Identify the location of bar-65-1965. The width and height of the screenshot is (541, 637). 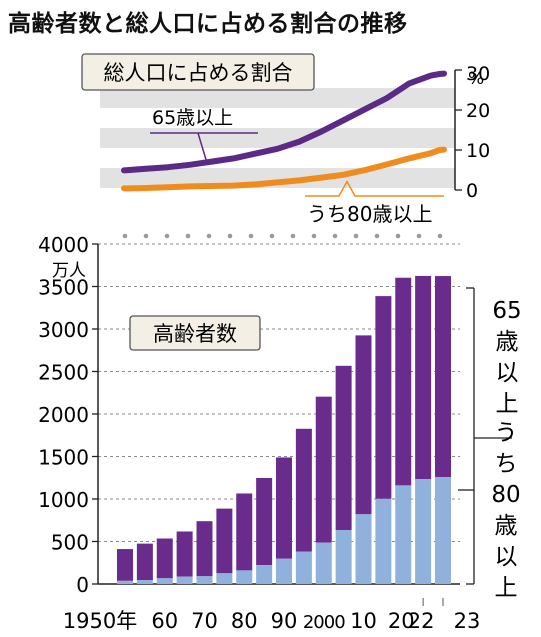
(184, 554).